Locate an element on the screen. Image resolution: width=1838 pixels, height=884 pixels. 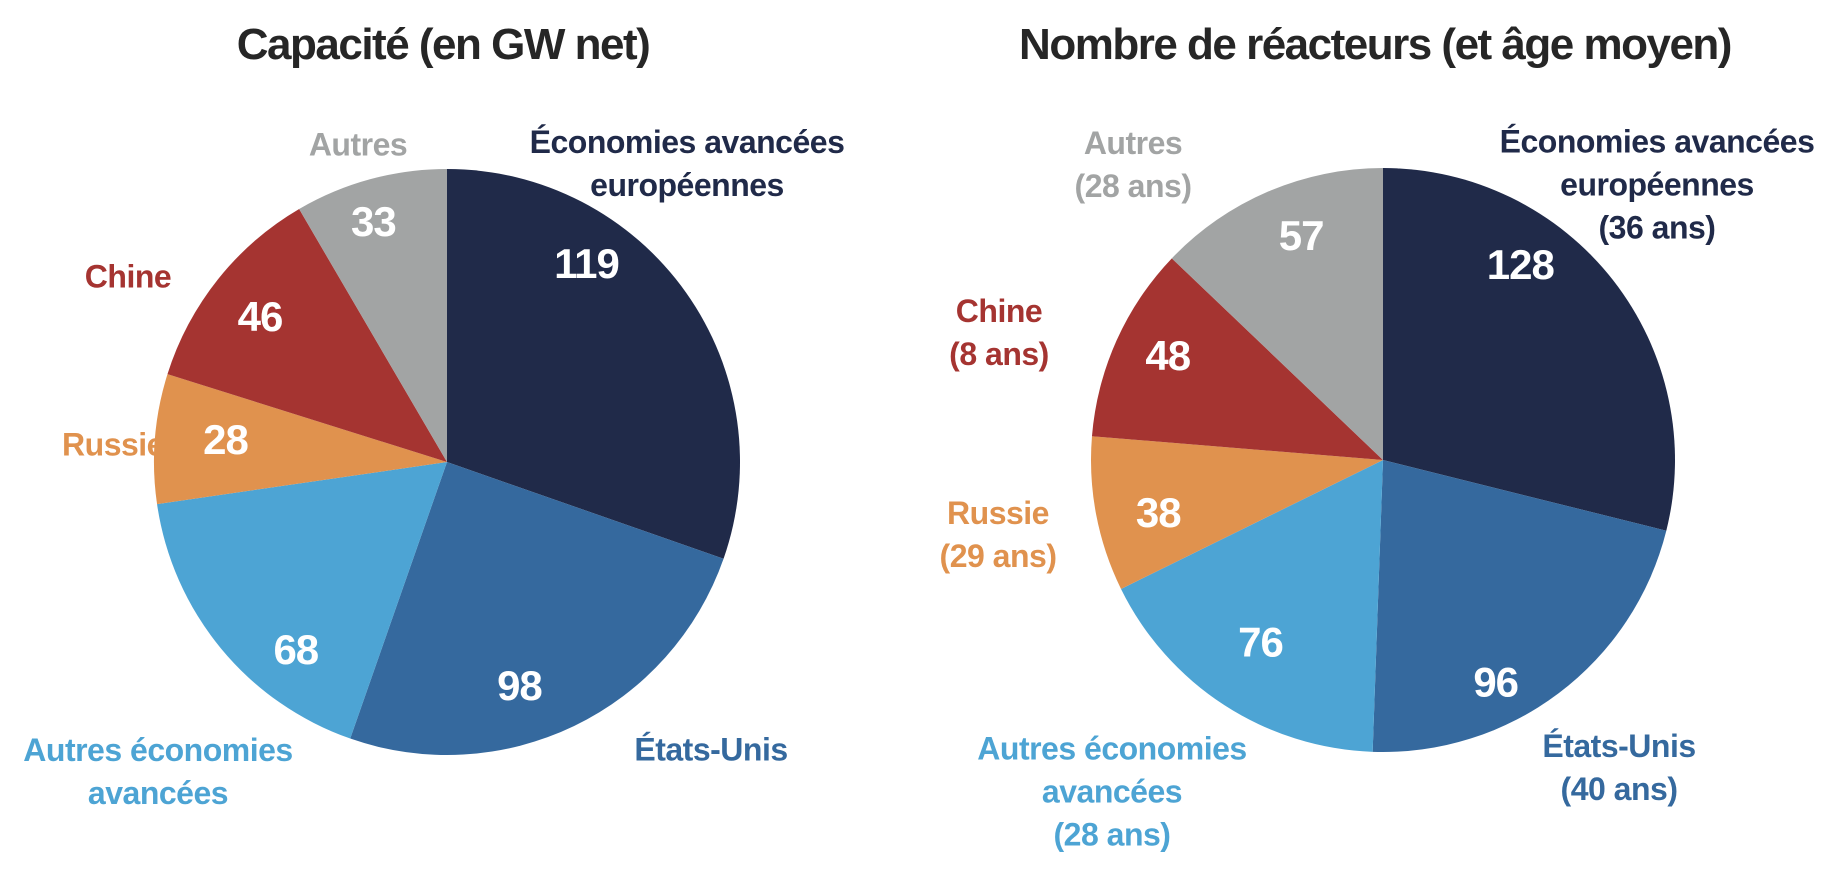
reactors-pie-label-etats-unis: États-Unis (40 ans) is located at coordinates (1619, 768).